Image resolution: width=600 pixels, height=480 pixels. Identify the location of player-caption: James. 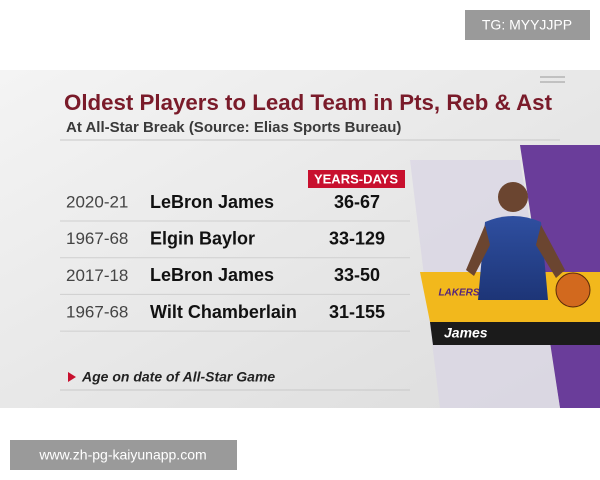
(466, 333).